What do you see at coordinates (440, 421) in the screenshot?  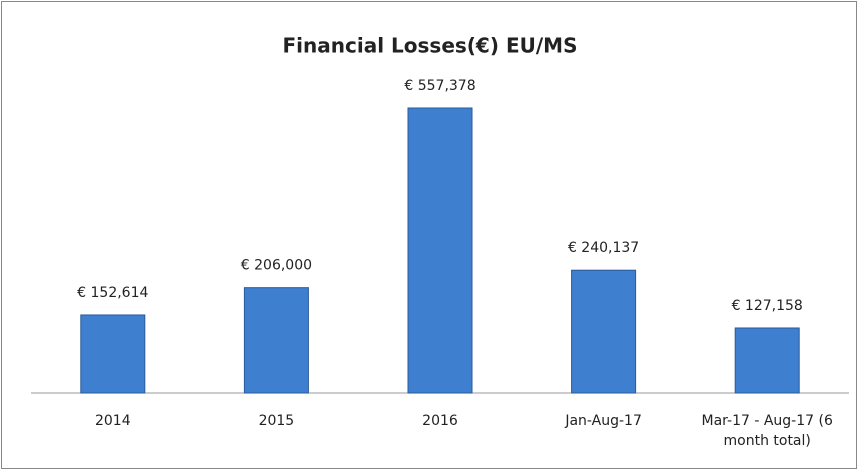 I see `x-tick-label: 2016` at bounding box center [440, 421].